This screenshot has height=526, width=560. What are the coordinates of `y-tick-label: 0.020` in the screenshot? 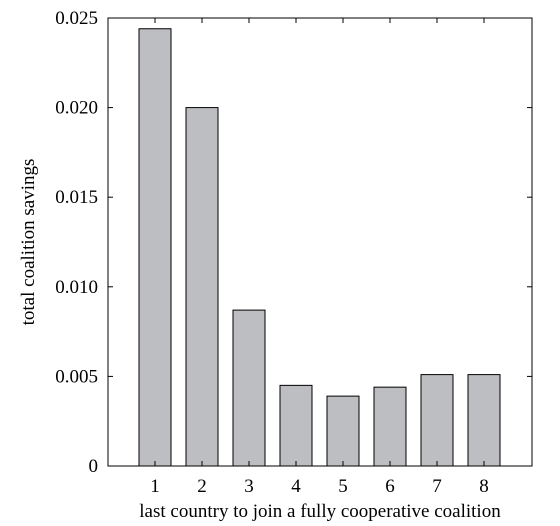 It's located at (76, 108).